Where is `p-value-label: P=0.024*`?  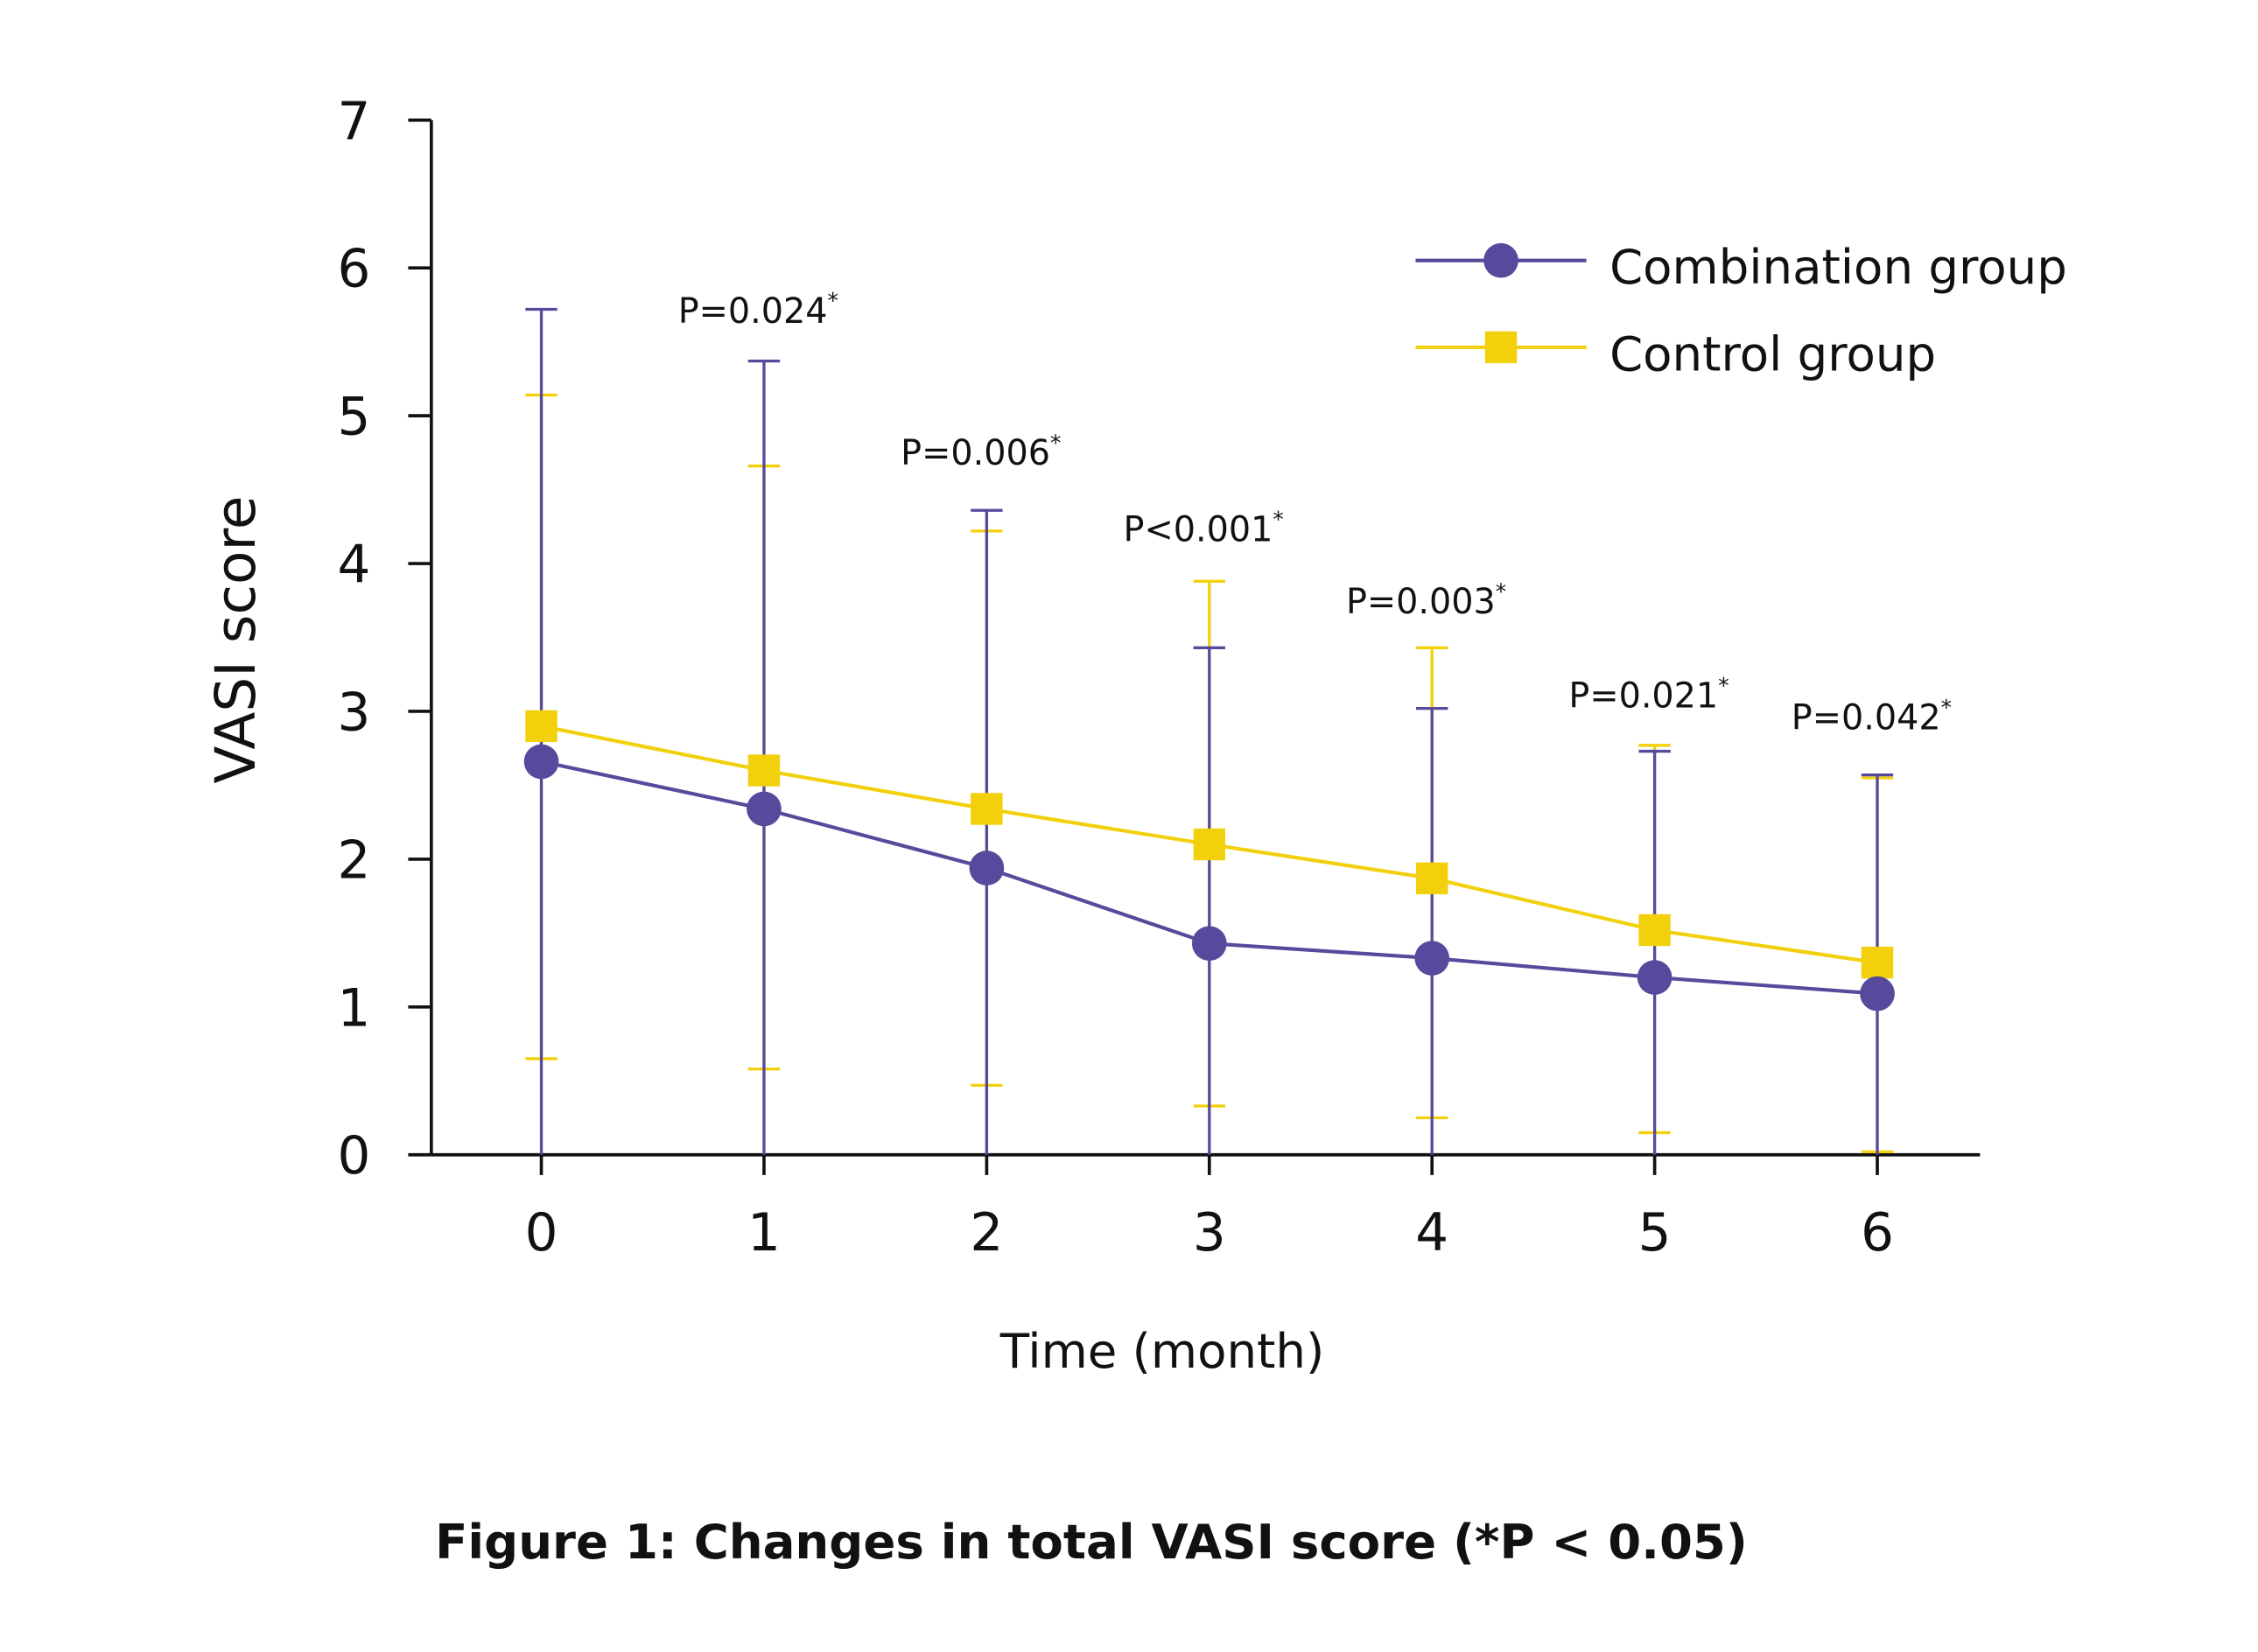 p-value-label: P=0.024* is located at coordinates (758, 310).